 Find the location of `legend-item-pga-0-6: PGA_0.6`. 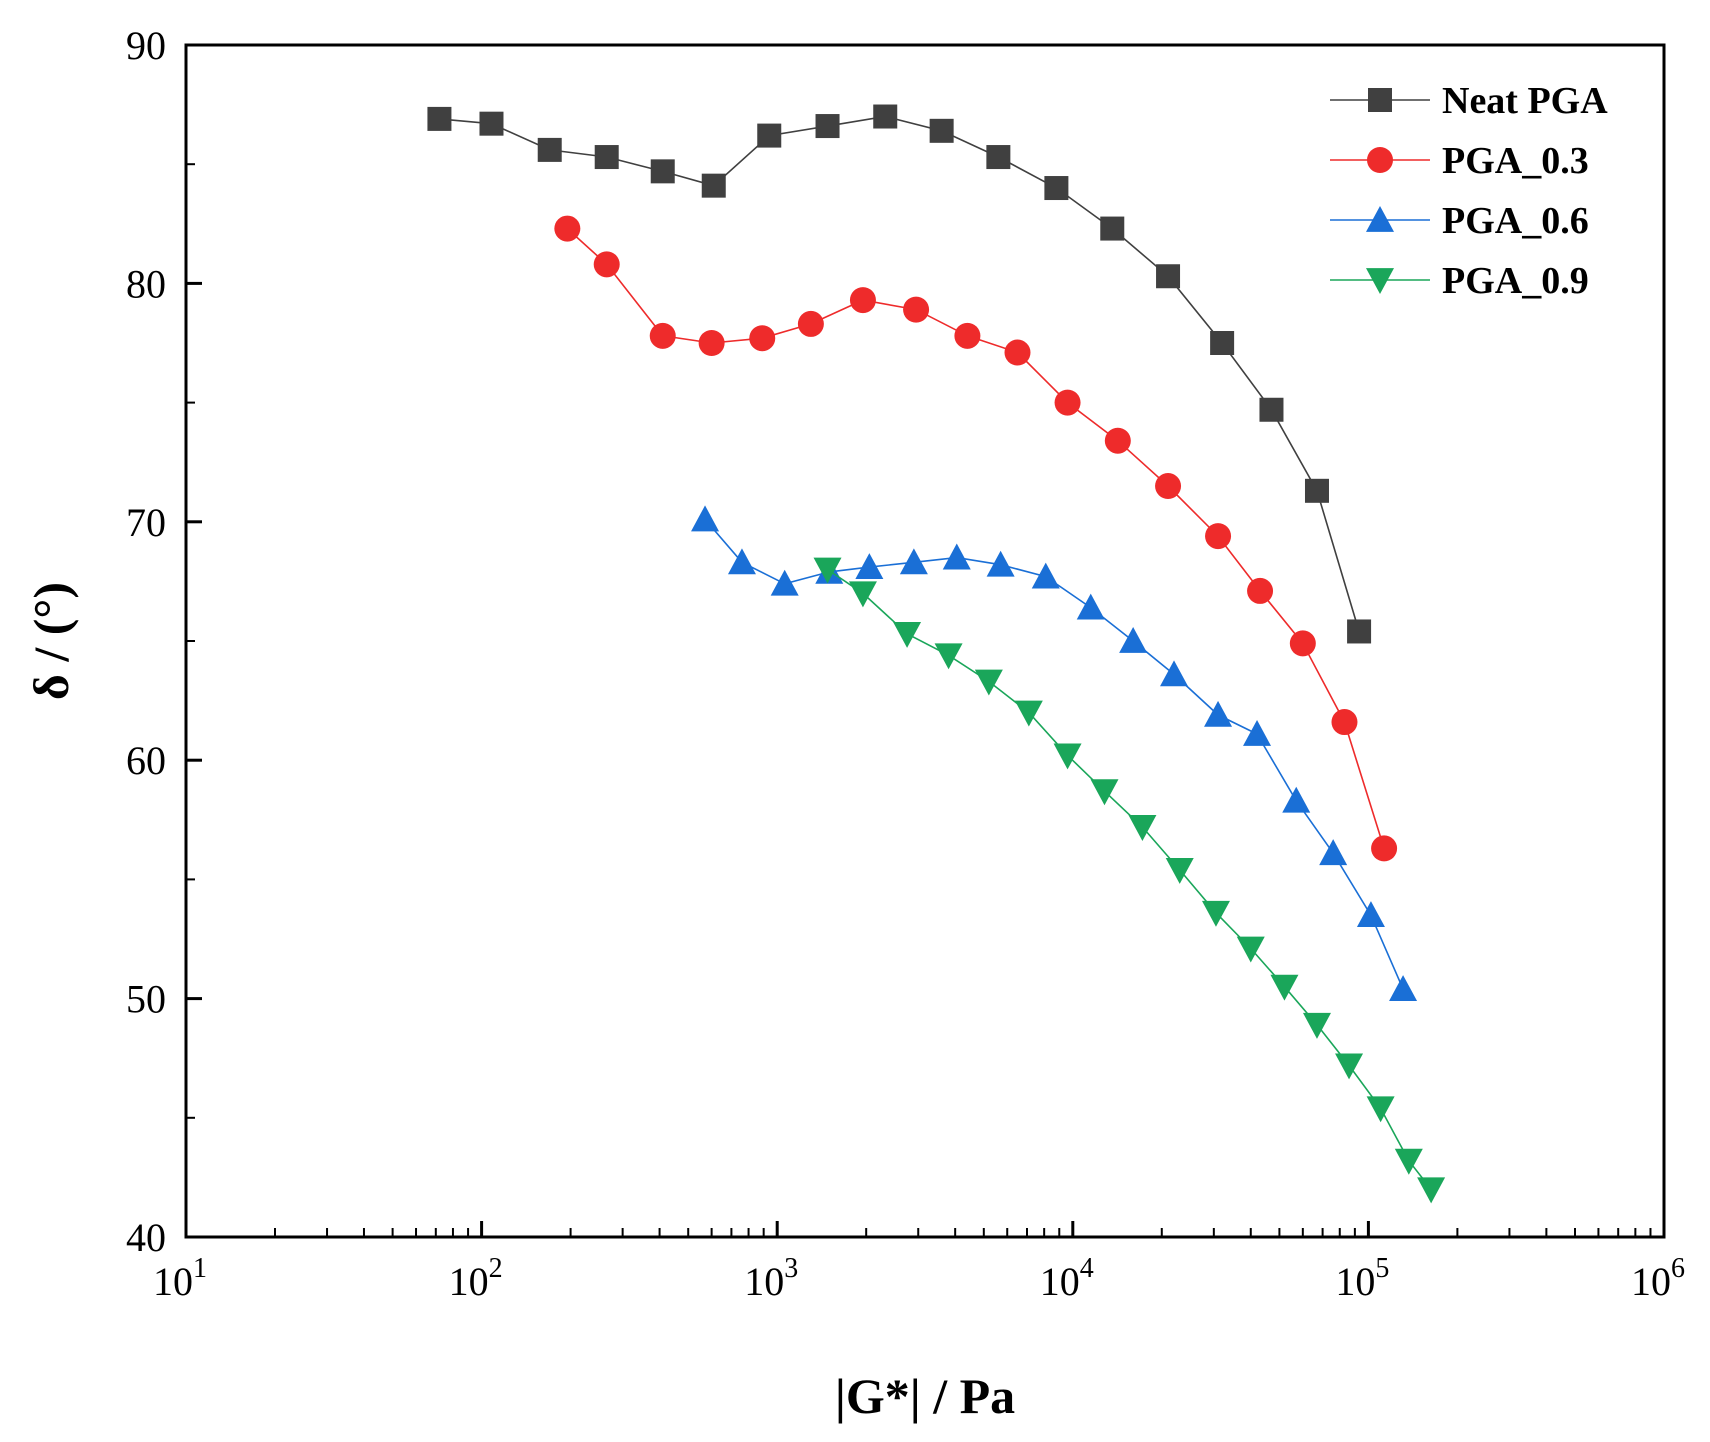

legend-item-pga-0-6: PGA_0.6 is located at coordinates (1459, 221).